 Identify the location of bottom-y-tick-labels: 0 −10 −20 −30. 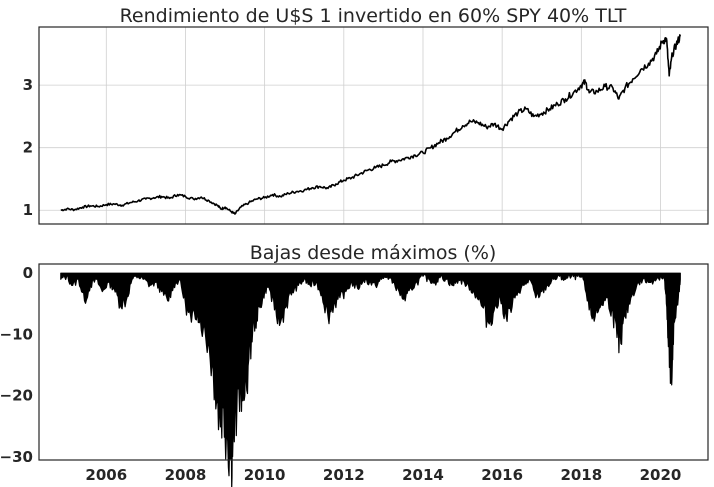
(16, 365).